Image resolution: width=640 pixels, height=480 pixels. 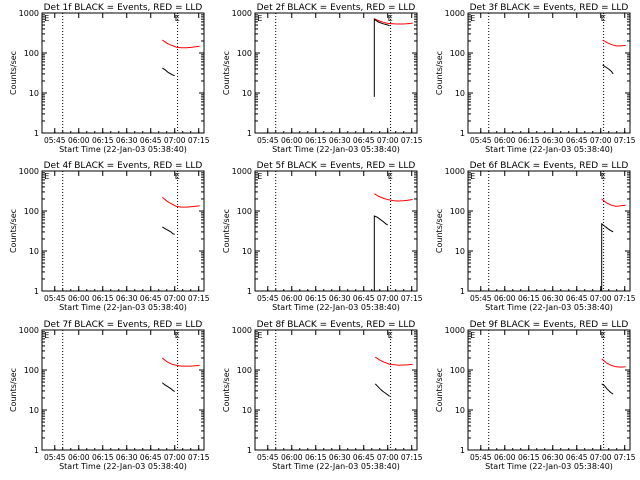 I want to click on panel-3-events-series, so click(x=608, y=69).